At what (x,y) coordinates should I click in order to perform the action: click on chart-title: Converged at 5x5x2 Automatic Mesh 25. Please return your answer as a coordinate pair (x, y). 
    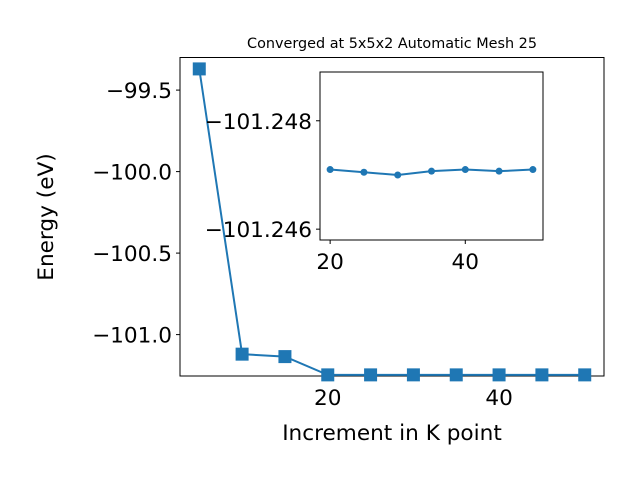
    Looking at the image, I should click on (392, 44).